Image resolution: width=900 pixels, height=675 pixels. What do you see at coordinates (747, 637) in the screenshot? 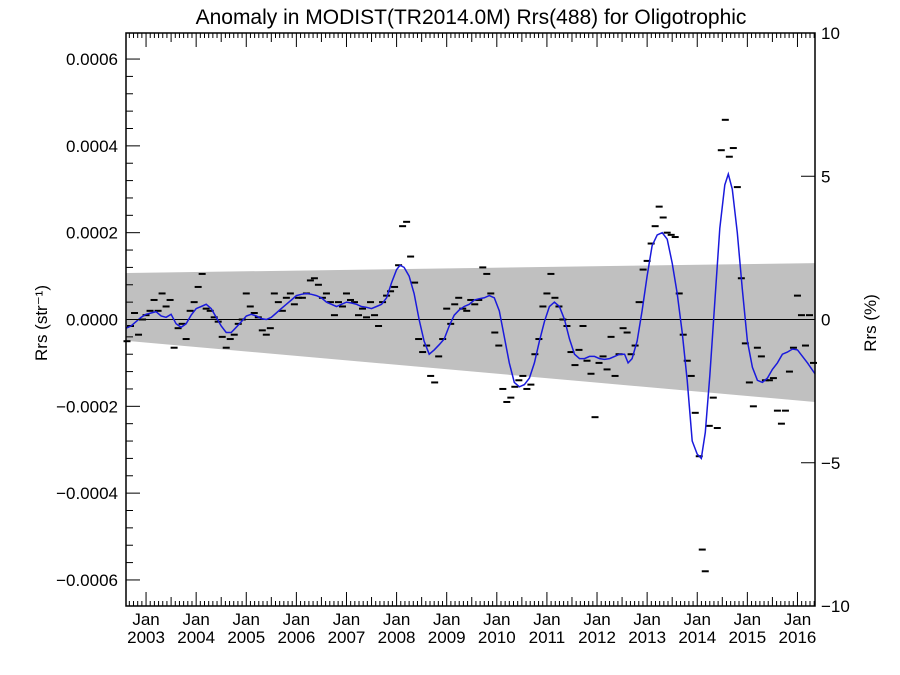
I see `x-tick-year: 2015` at bounding box center [747, 637].